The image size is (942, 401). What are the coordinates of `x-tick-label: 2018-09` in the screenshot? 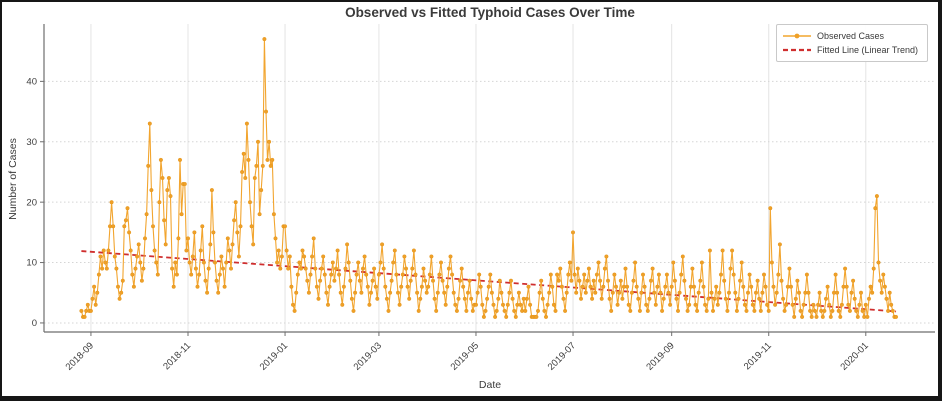 It's located at (80, 356).